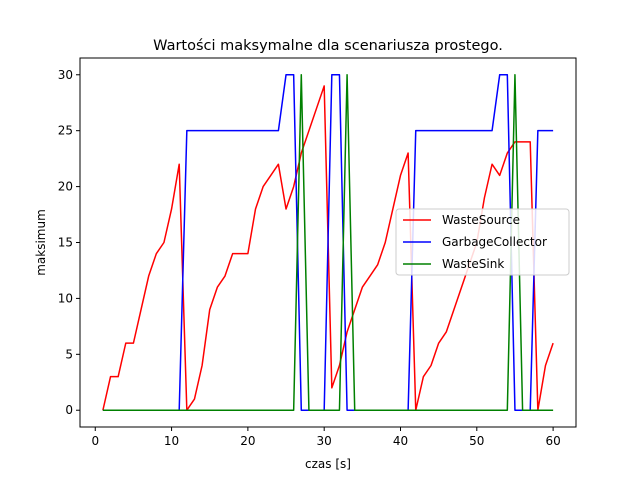 The width and height of the screenshot is (640, 480). I want to click on x-tick-label: 10, so click(171, 441).